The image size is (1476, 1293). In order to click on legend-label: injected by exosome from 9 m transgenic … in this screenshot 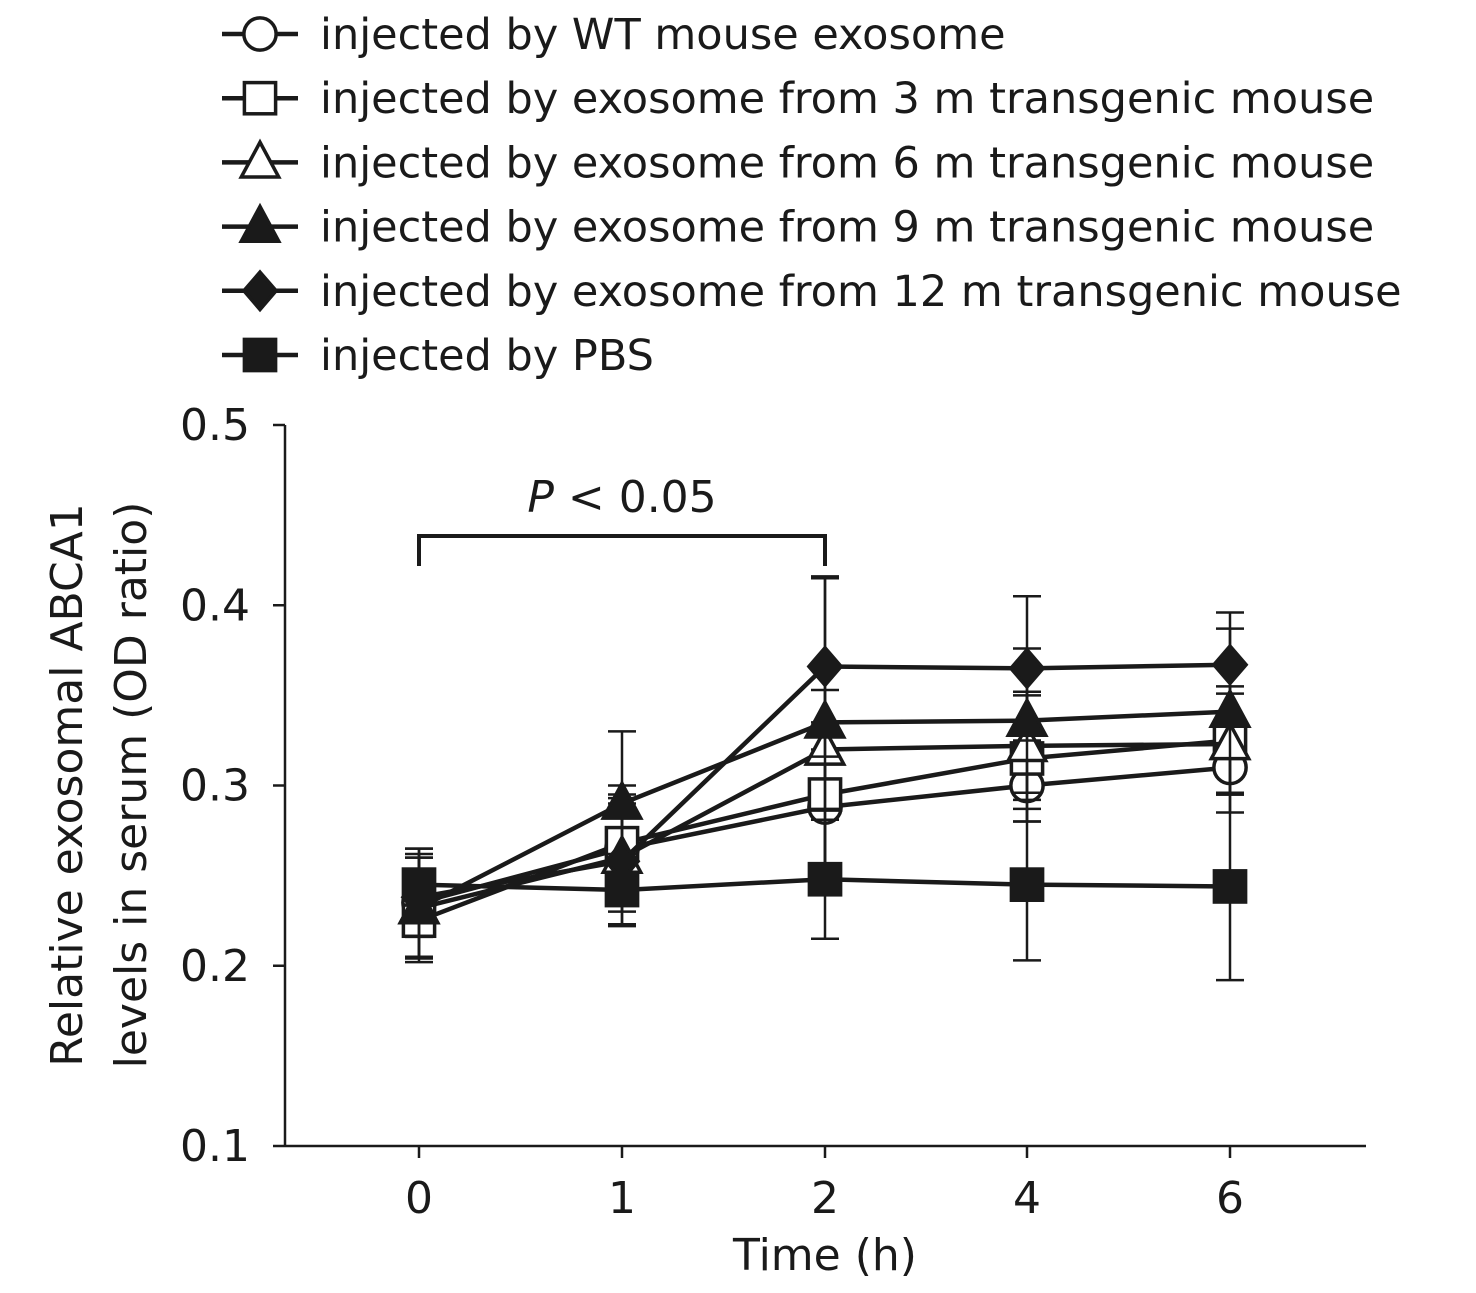, I will do `click(847, 228)`.